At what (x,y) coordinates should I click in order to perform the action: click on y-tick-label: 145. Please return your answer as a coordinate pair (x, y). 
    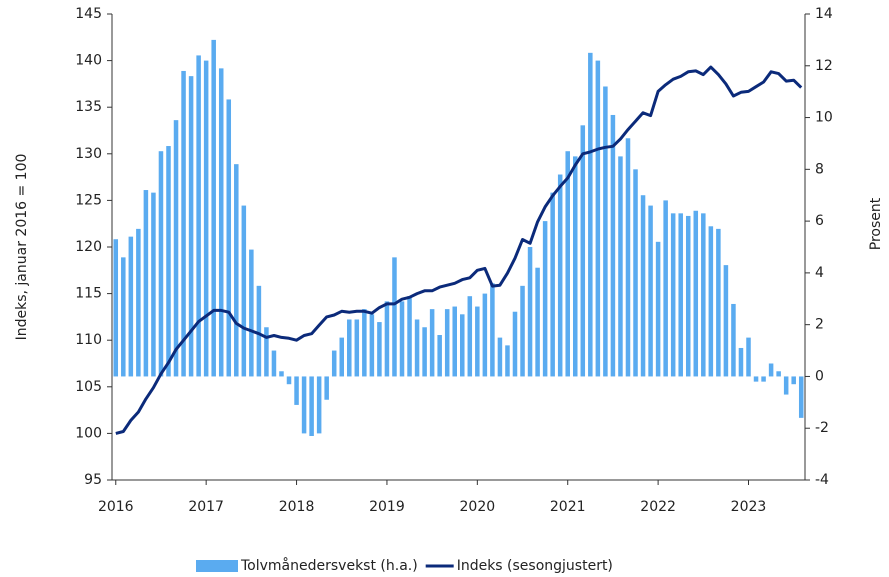
    Looking at the image, I should click on (88, 14).